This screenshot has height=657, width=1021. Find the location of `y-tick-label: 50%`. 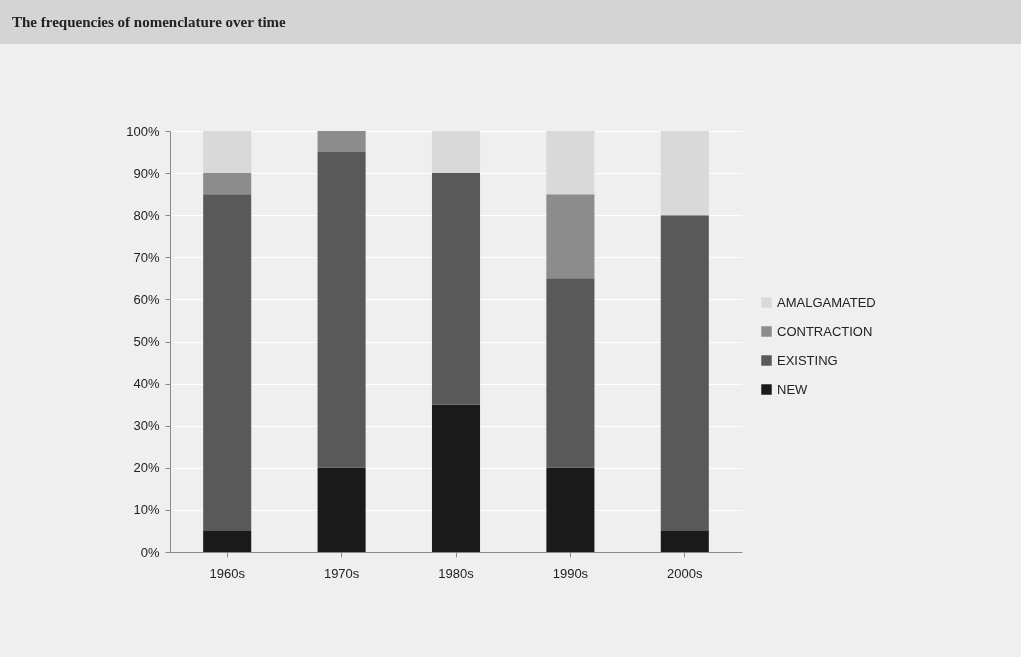

y-tick-label: 50% is located at coordinates (146, 341).